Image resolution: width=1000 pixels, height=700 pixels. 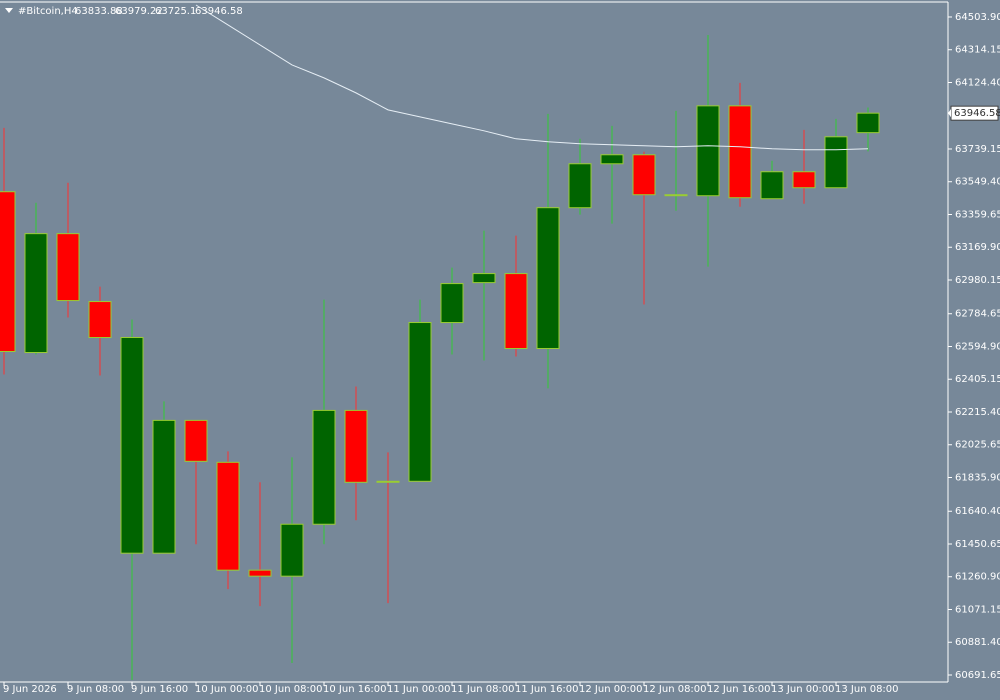 What do you see at coordinates (139, 11) in the screenshot?
I see `header-high: 63979.22` at bounding box center [139, 11].